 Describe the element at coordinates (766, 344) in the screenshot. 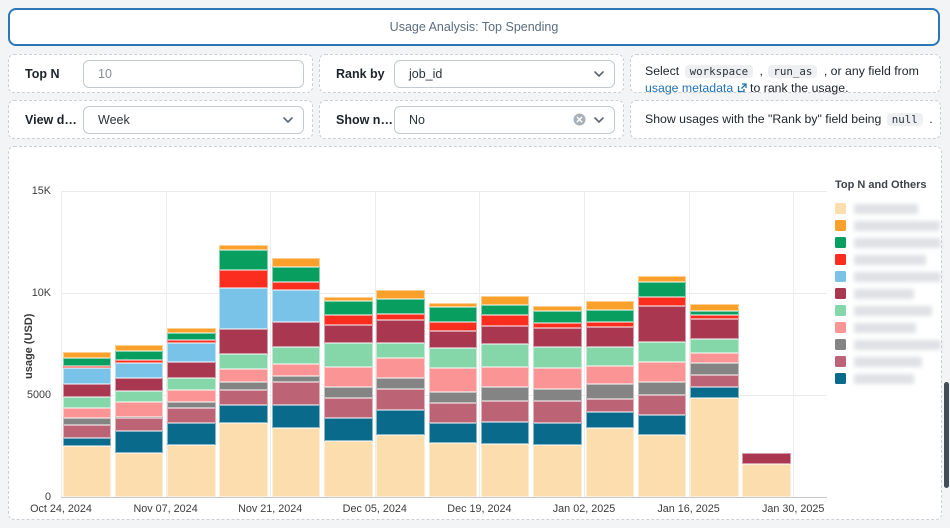

I see `stacked-bar-jan-23-2025` at that location.